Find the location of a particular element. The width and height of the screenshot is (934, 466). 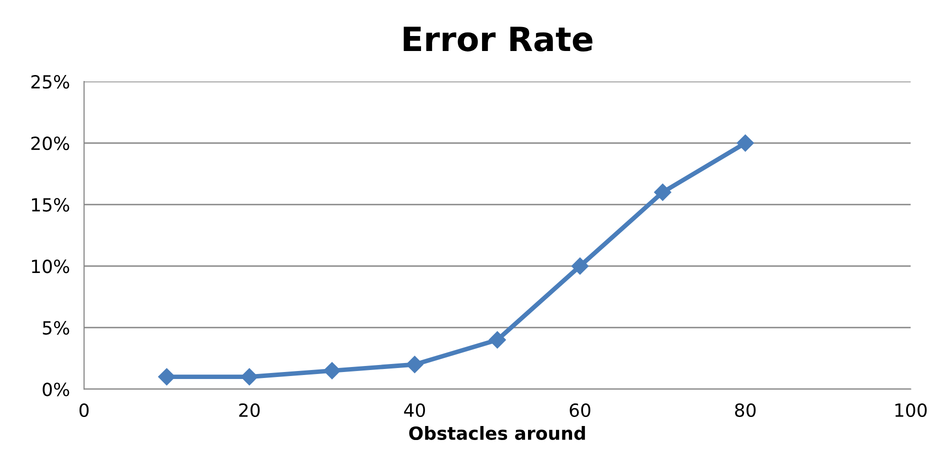

y-tick-label: 25% is located at coordinates (50, 82).